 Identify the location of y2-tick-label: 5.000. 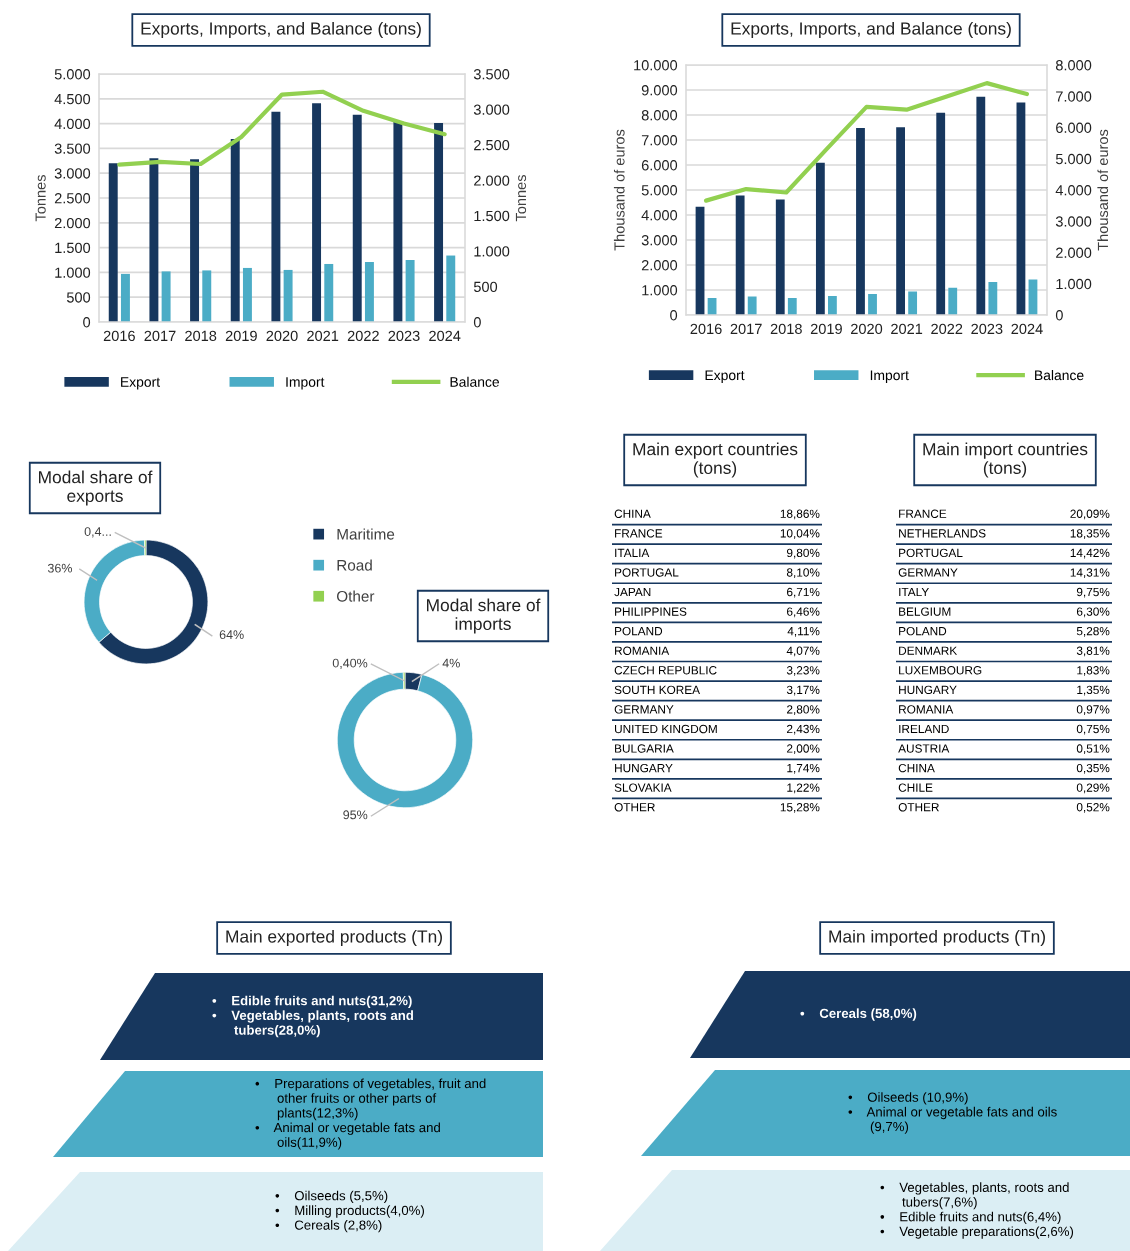
(1073, 159).